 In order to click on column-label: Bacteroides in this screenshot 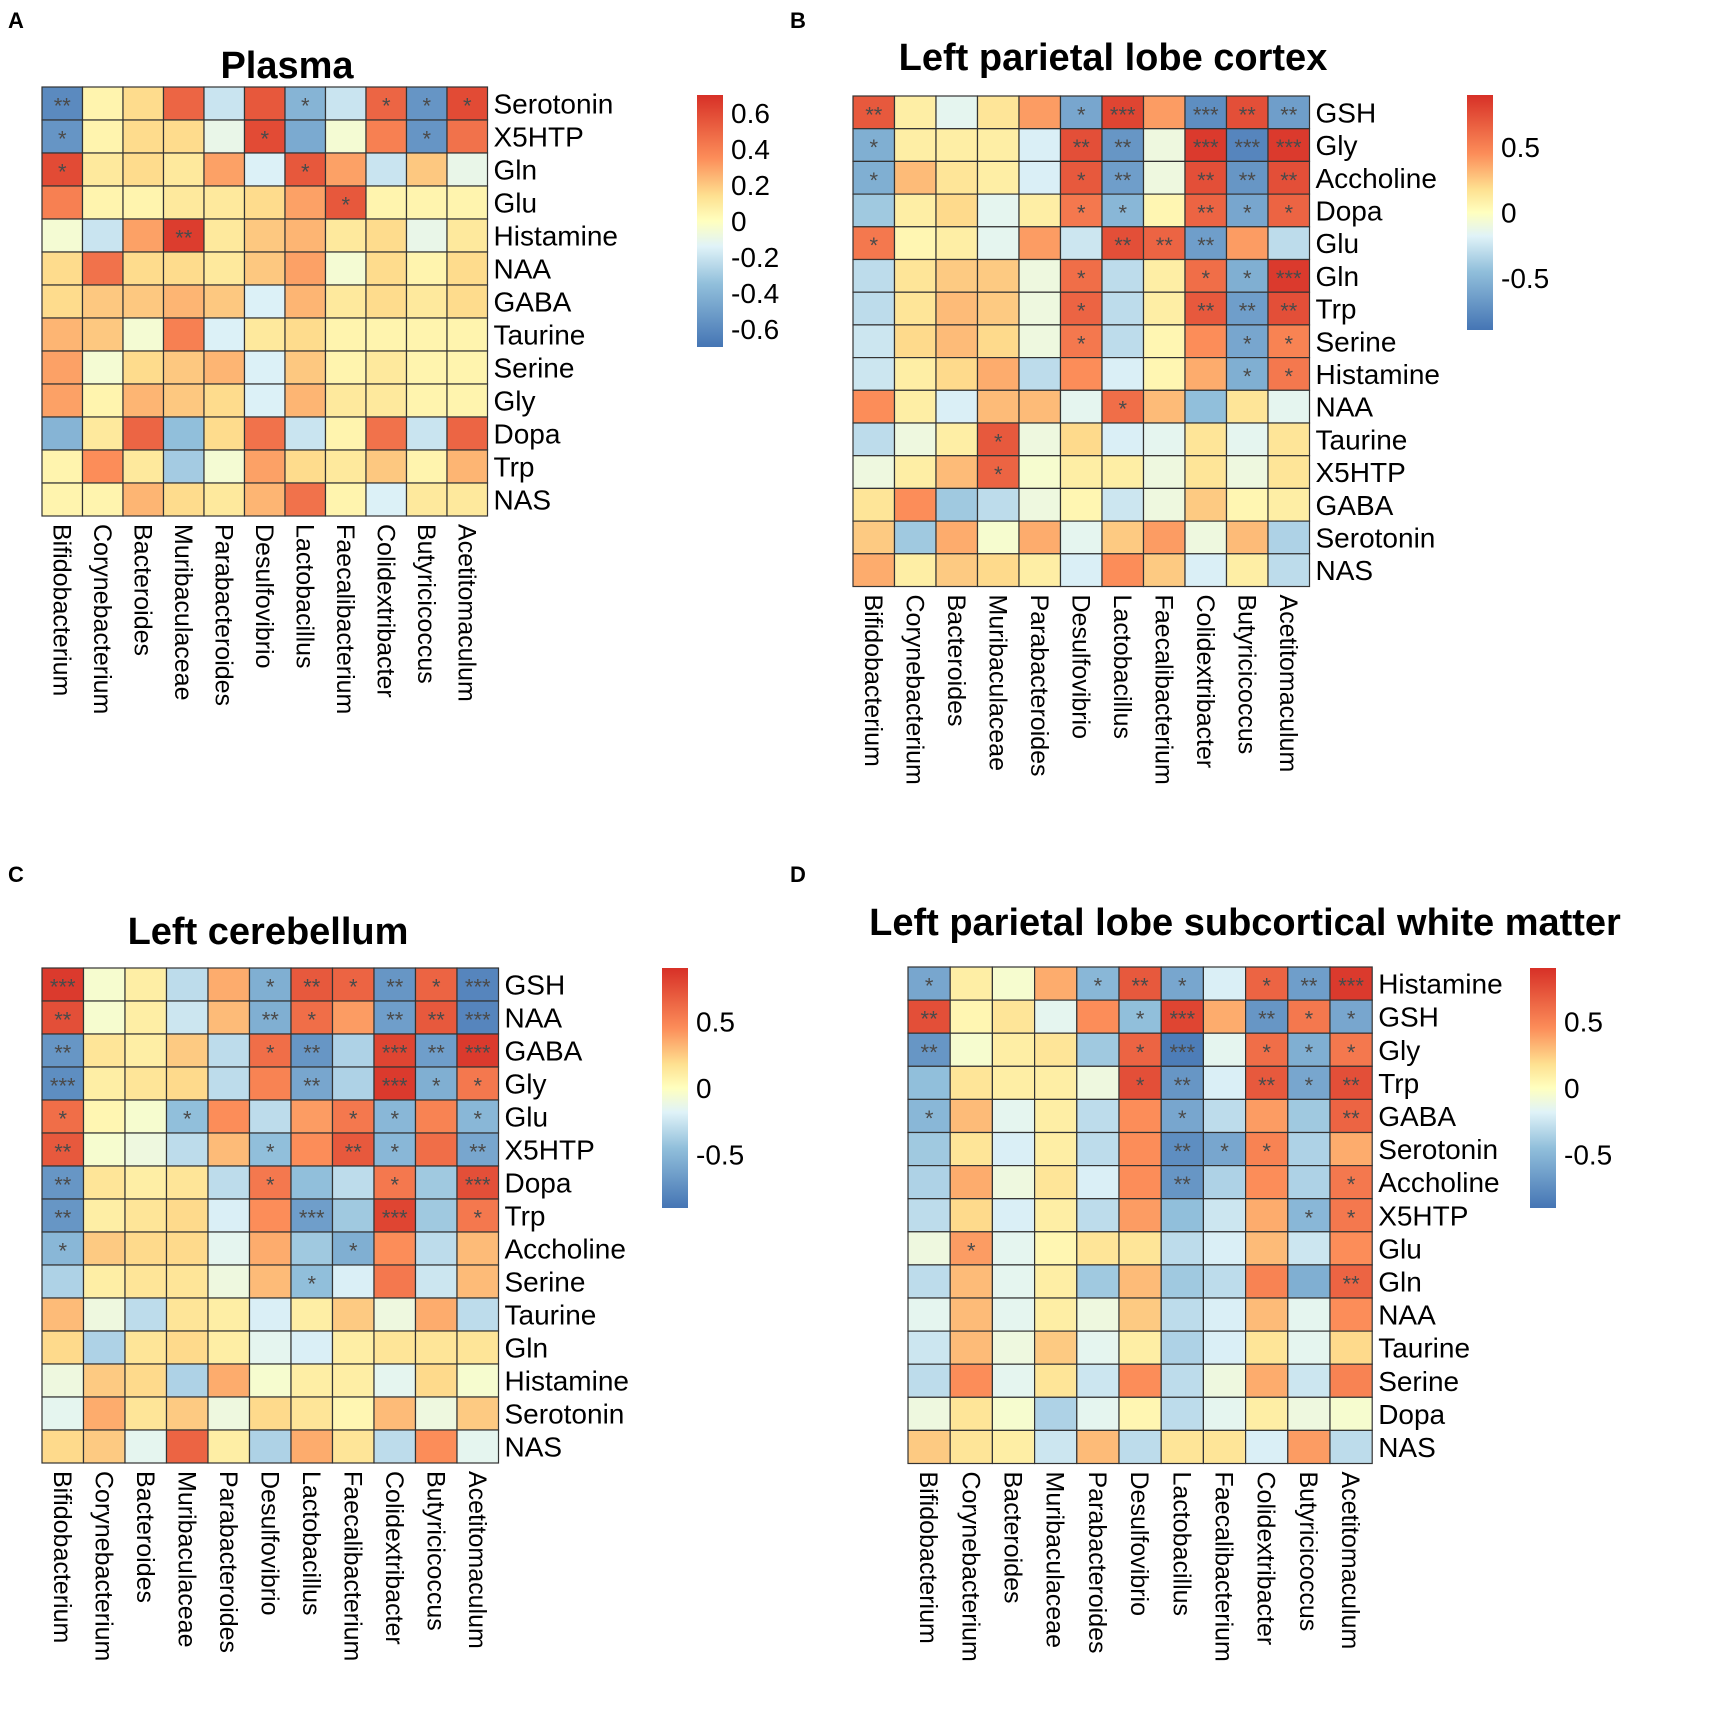, I will do `click(145, 1537)`.